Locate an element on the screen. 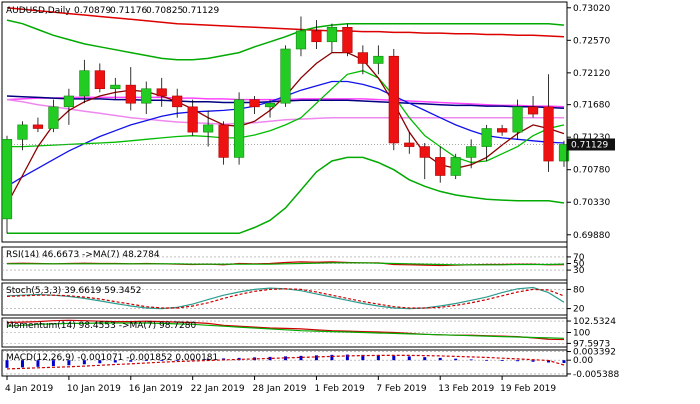  macd-tick-label: 0.00 is located at coordinates (583, 361).